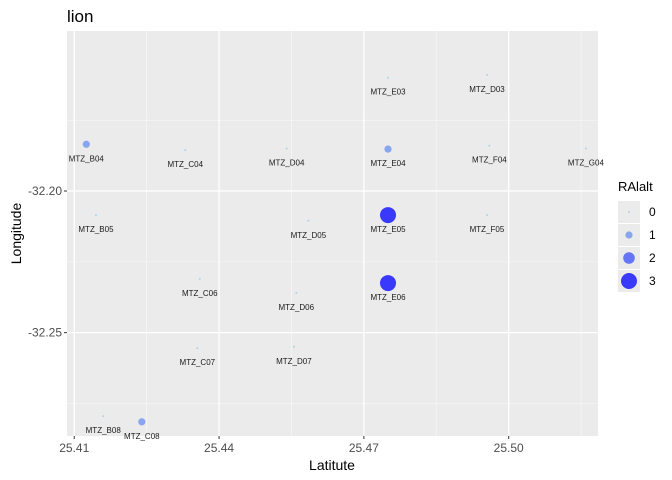 This screenshot has width=672, height=480. I want to click on point-label: MTZ_D03, so click(487, 89).